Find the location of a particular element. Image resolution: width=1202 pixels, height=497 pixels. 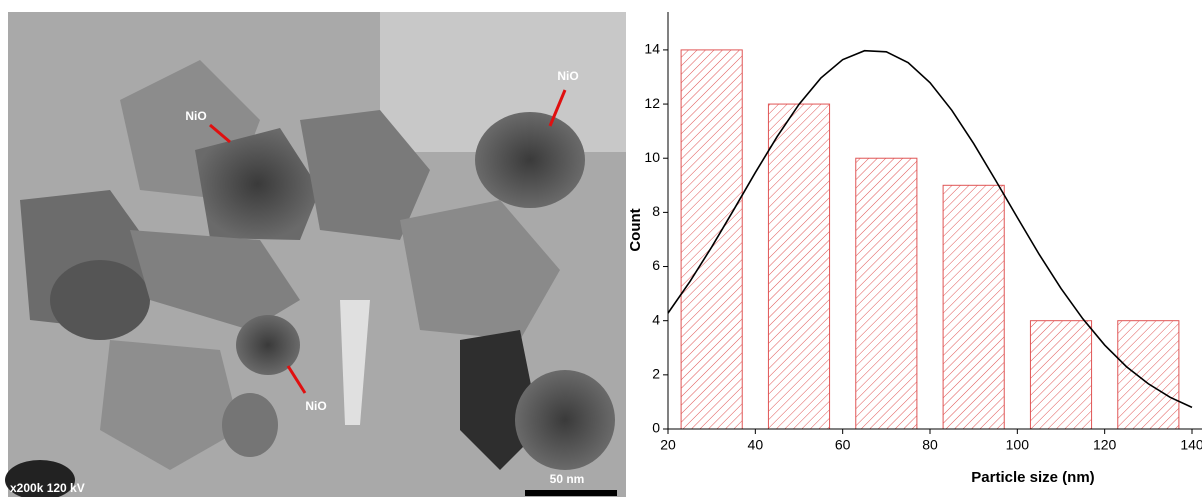

scale-bar-label: 50 nm is located at coordinates (567, 479).